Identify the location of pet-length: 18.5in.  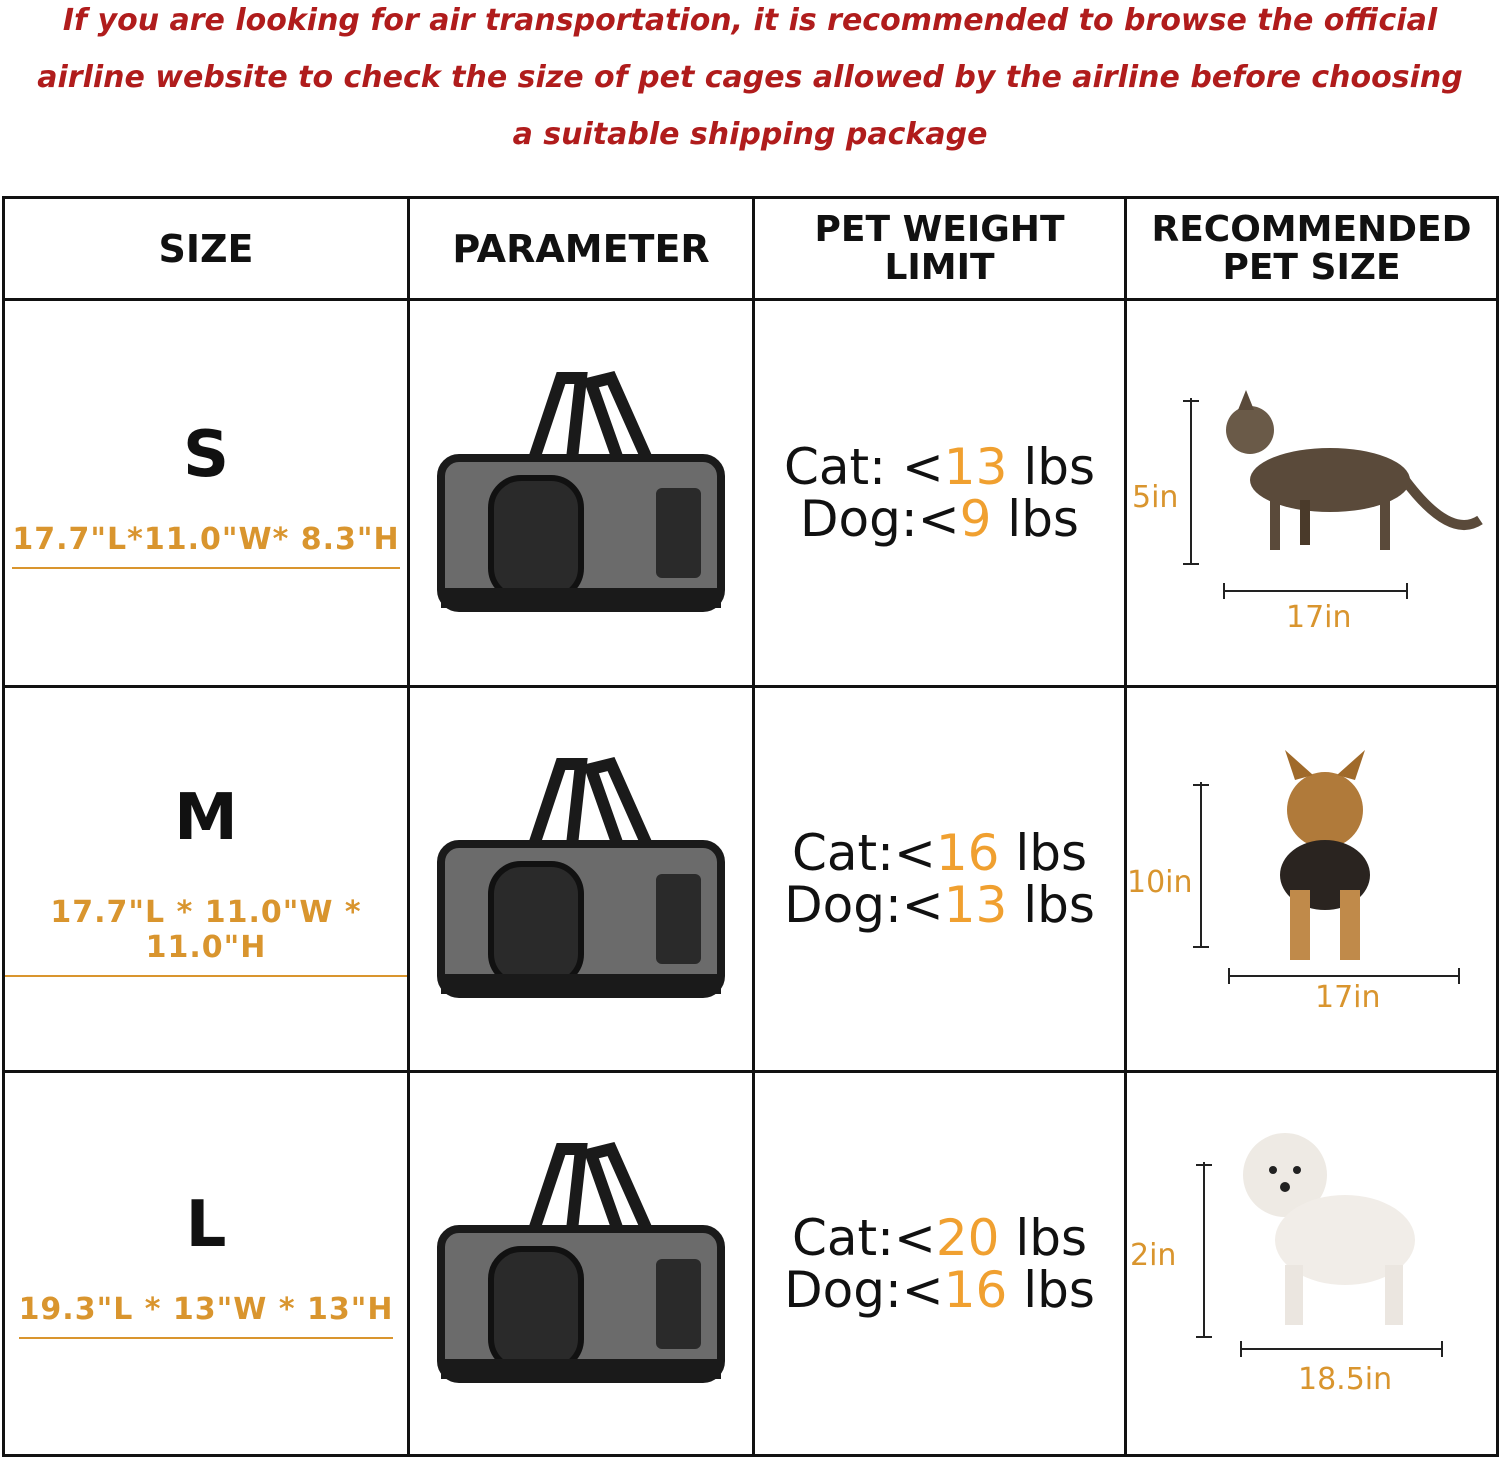
(1345, 1379).